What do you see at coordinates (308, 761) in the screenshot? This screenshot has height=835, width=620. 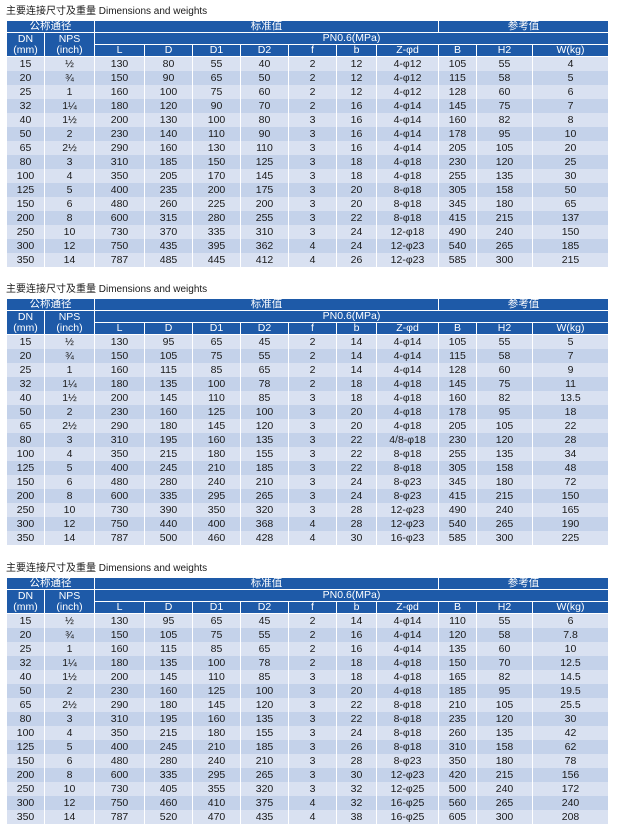 I see `table-row: 150 6 480 280 240 210 3 28 8-φ23 350 180 78` at bounding box center [308, 761].